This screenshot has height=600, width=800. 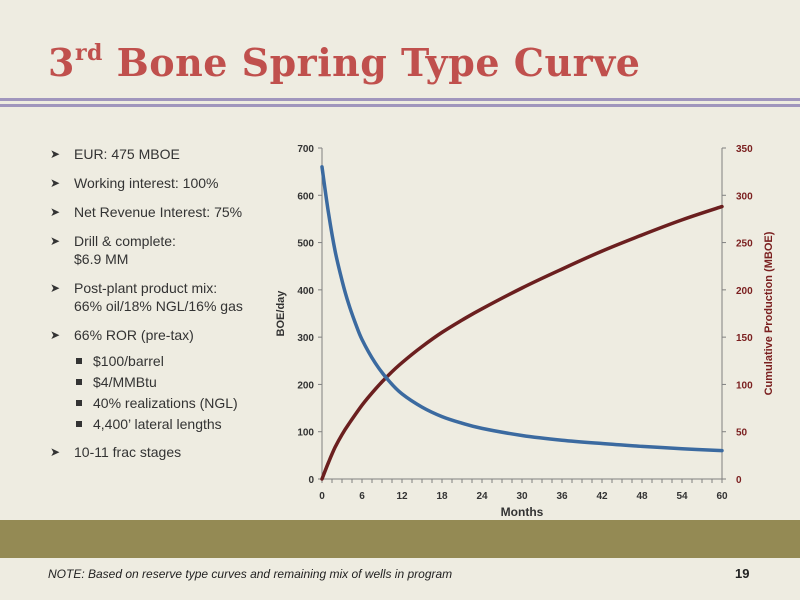 What do you see at coordinates (305, 149) in the screenshot?
I see `y-tick-label: 700` at bounding box center [305, 149].